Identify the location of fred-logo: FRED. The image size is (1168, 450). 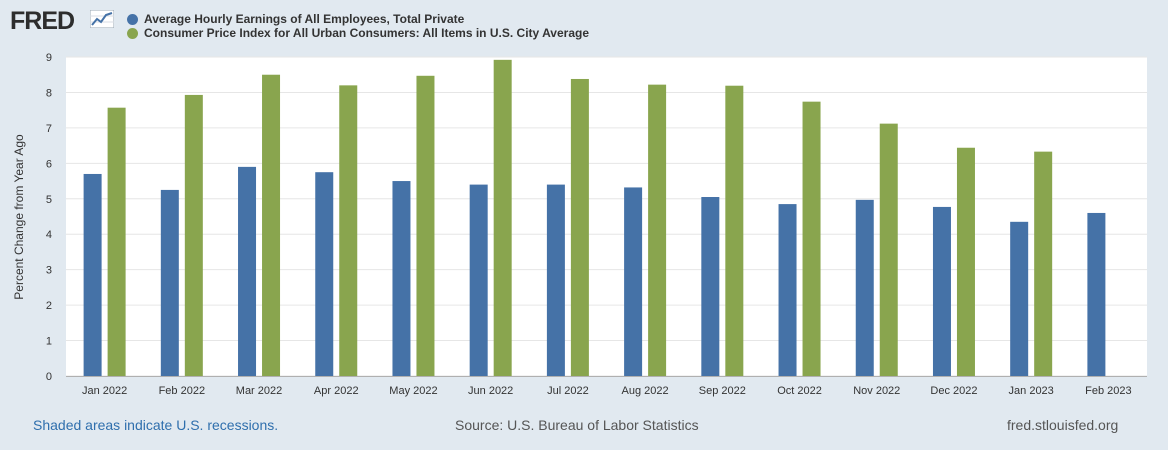
(42, 21).